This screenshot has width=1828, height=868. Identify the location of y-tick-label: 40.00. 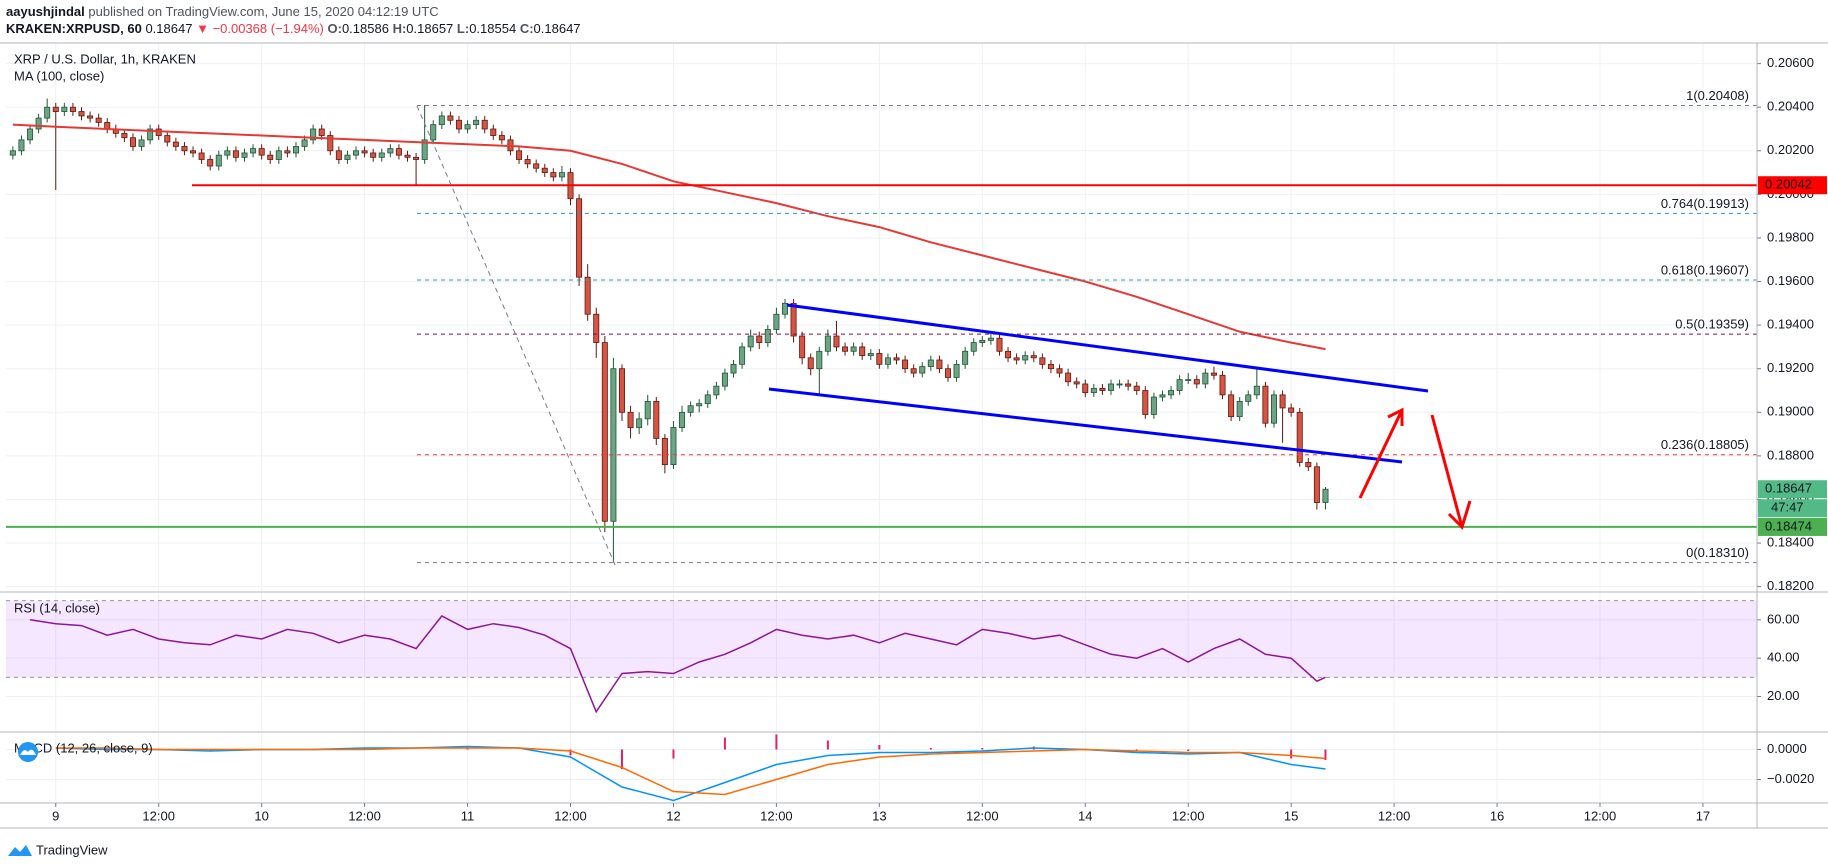
(1783, 657).